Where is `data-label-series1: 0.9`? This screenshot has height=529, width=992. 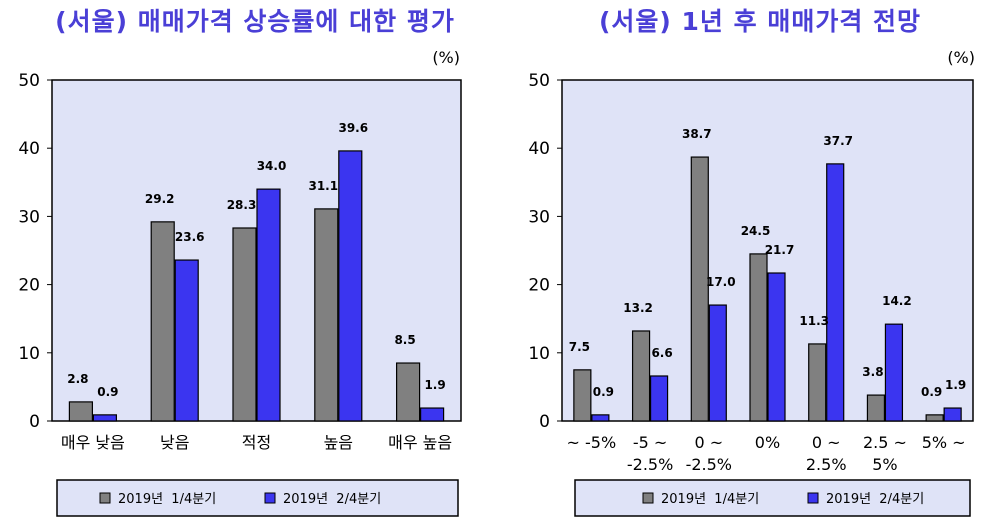 data-label-series1: 0.9 is located at coordinates (931, 392).